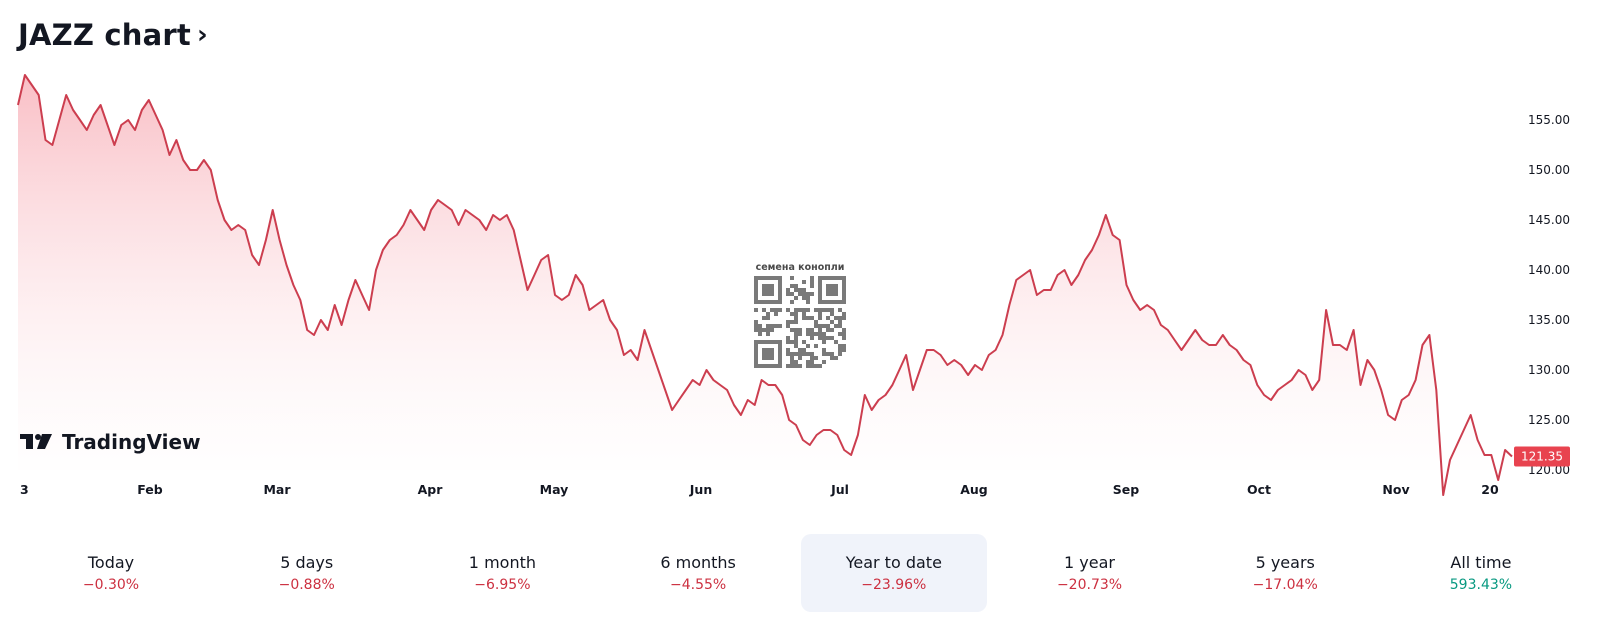 This screenshot has height=625, width=1600. I want to click on x-tick-label: Sep, so click(1126, 489).